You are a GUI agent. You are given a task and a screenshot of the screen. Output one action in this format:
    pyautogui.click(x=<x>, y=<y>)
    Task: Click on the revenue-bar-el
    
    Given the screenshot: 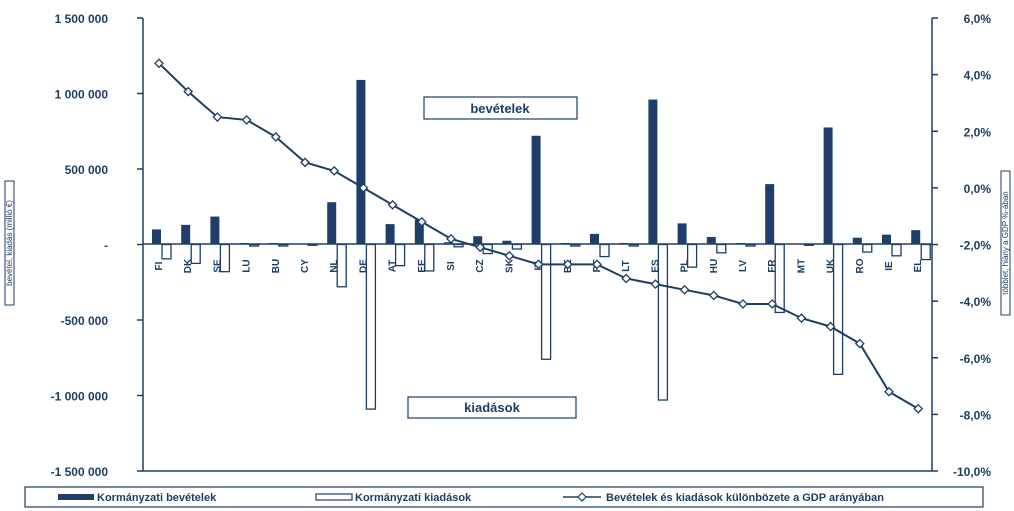 What is the action you would take?
    pyautogui.click(x=916, y=237)
    